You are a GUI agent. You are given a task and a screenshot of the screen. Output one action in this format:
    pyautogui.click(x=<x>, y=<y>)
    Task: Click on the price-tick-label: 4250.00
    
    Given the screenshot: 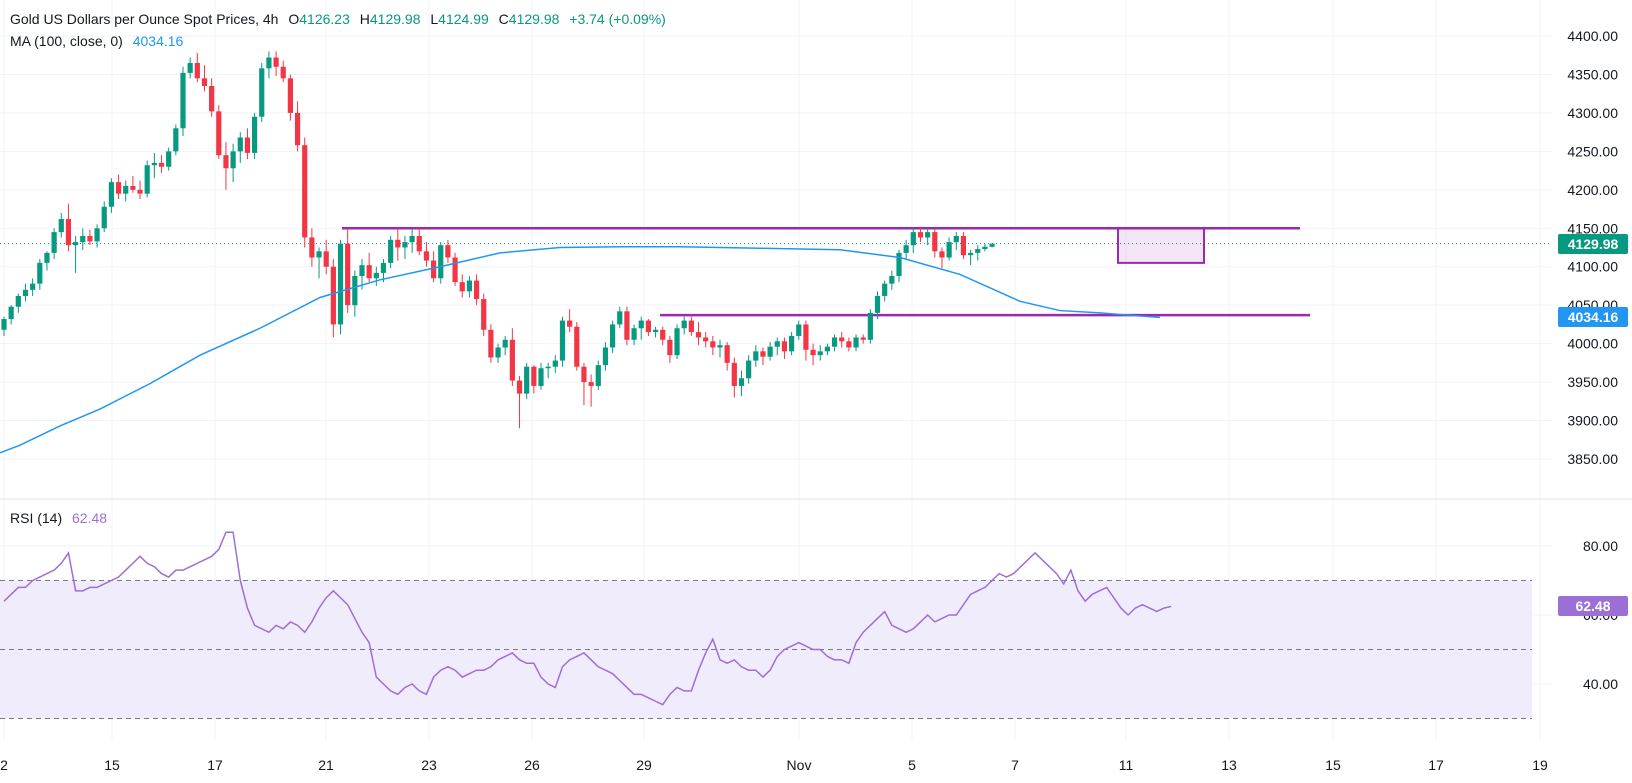 What is the action you would take?
    pyautogui.click(x=1592, y=151)
    